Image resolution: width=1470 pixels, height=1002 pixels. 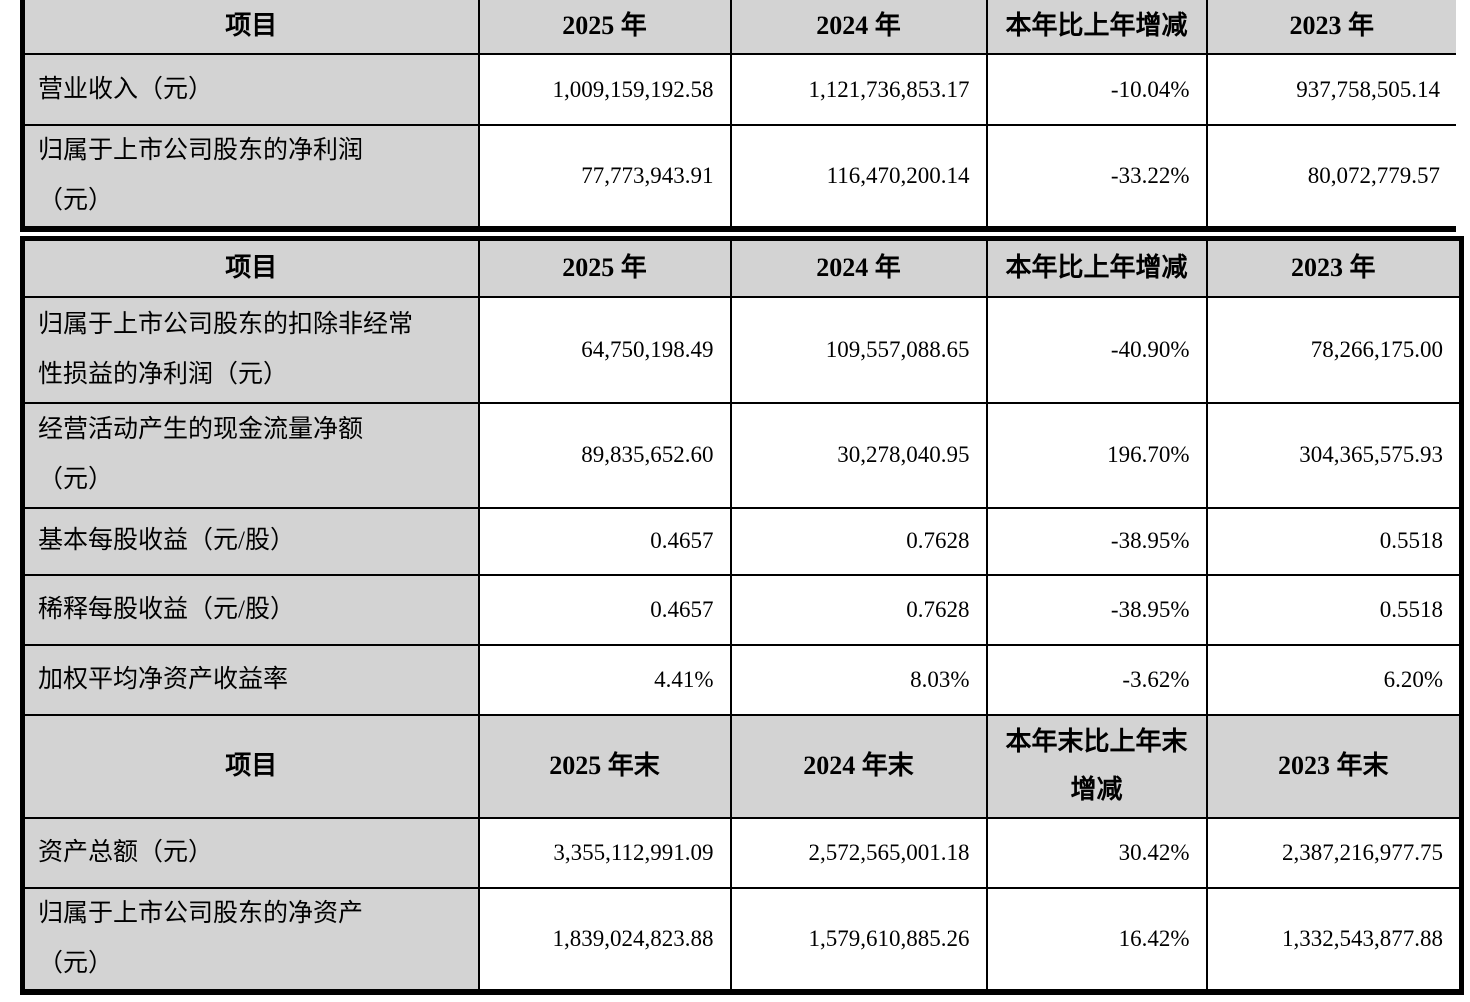 What do you see at coordinates (250, 609) in the screenshot?
I see `row-label: 稀释每股收益（元/股）` at bounding box center [250, 609].